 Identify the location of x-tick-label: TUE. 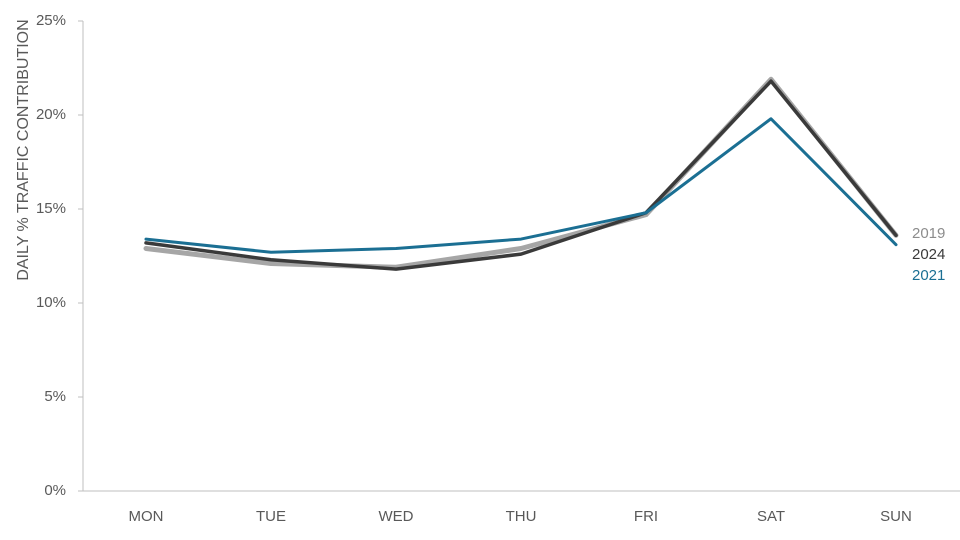
(271, 516).